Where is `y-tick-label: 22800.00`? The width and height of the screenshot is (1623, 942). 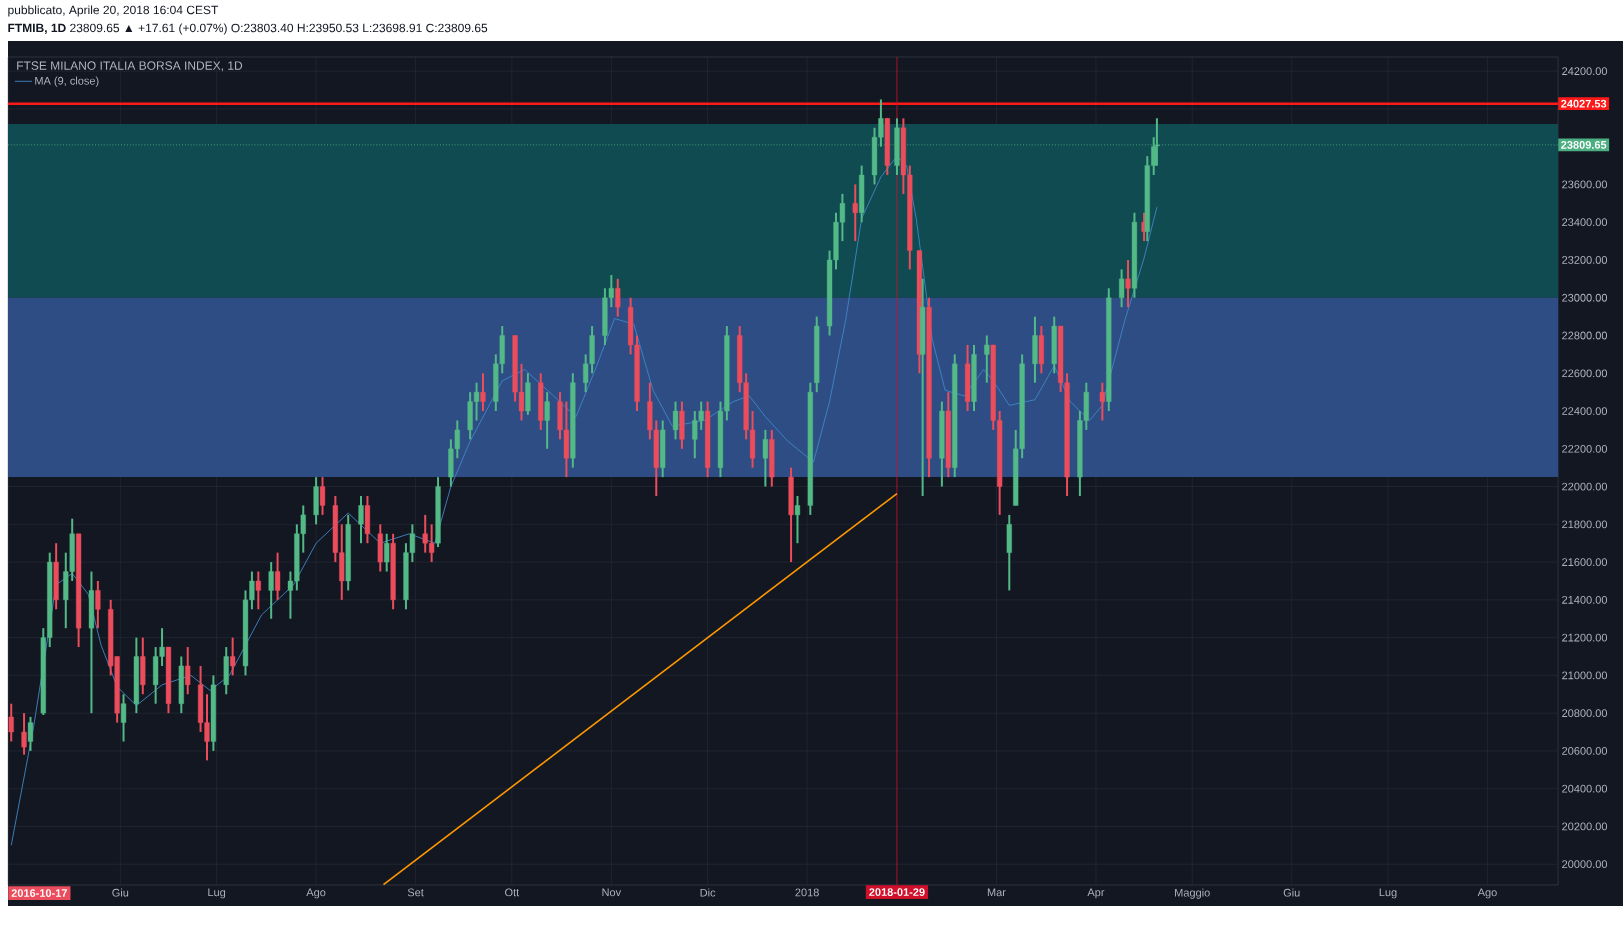
y-tick-label: 22800.00 is located at coordinates (1585, 335).